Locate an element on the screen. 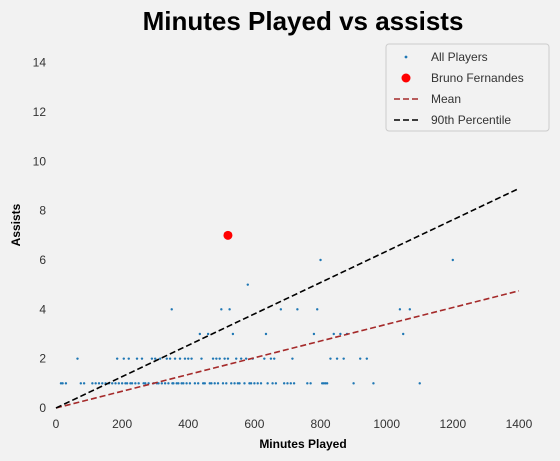 The width and height of the screenshot is (560, 461). legend-label: All Players is located at coordinates (459, 57).